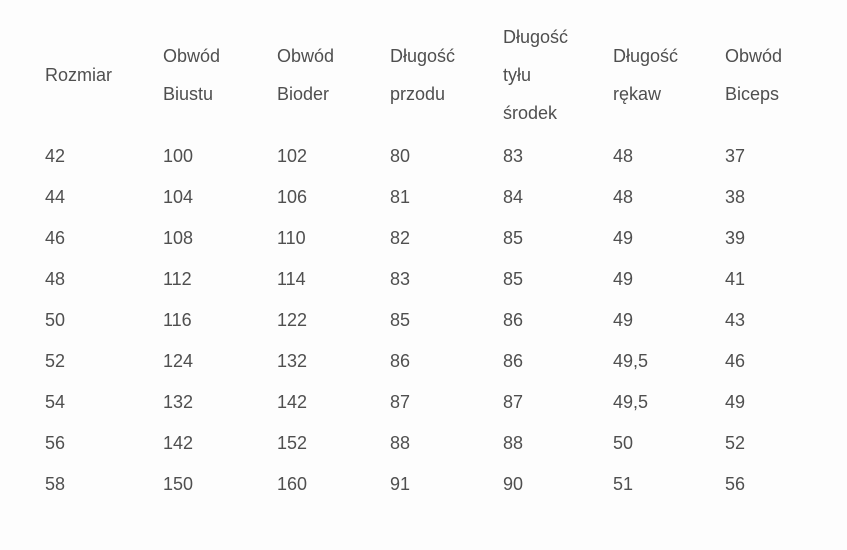 The height and width of the screenshot is (550, 847). I want to click on table-cell-dlugosc-przodu: 82, so click(400, 238).